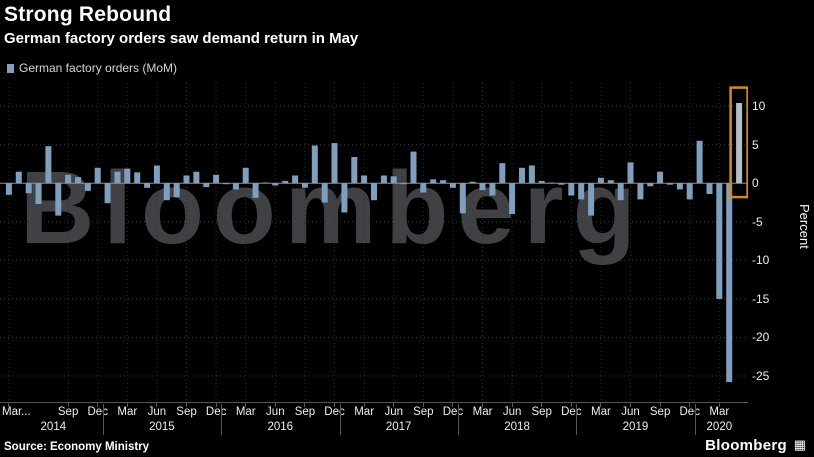  Describe the element at coordinates (729, 283) in the screenshot. I see `bar-Apr-2020` at that location.